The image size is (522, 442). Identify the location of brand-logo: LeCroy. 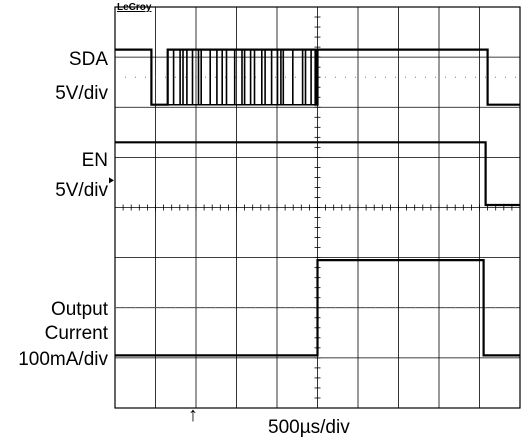
(134, 7).